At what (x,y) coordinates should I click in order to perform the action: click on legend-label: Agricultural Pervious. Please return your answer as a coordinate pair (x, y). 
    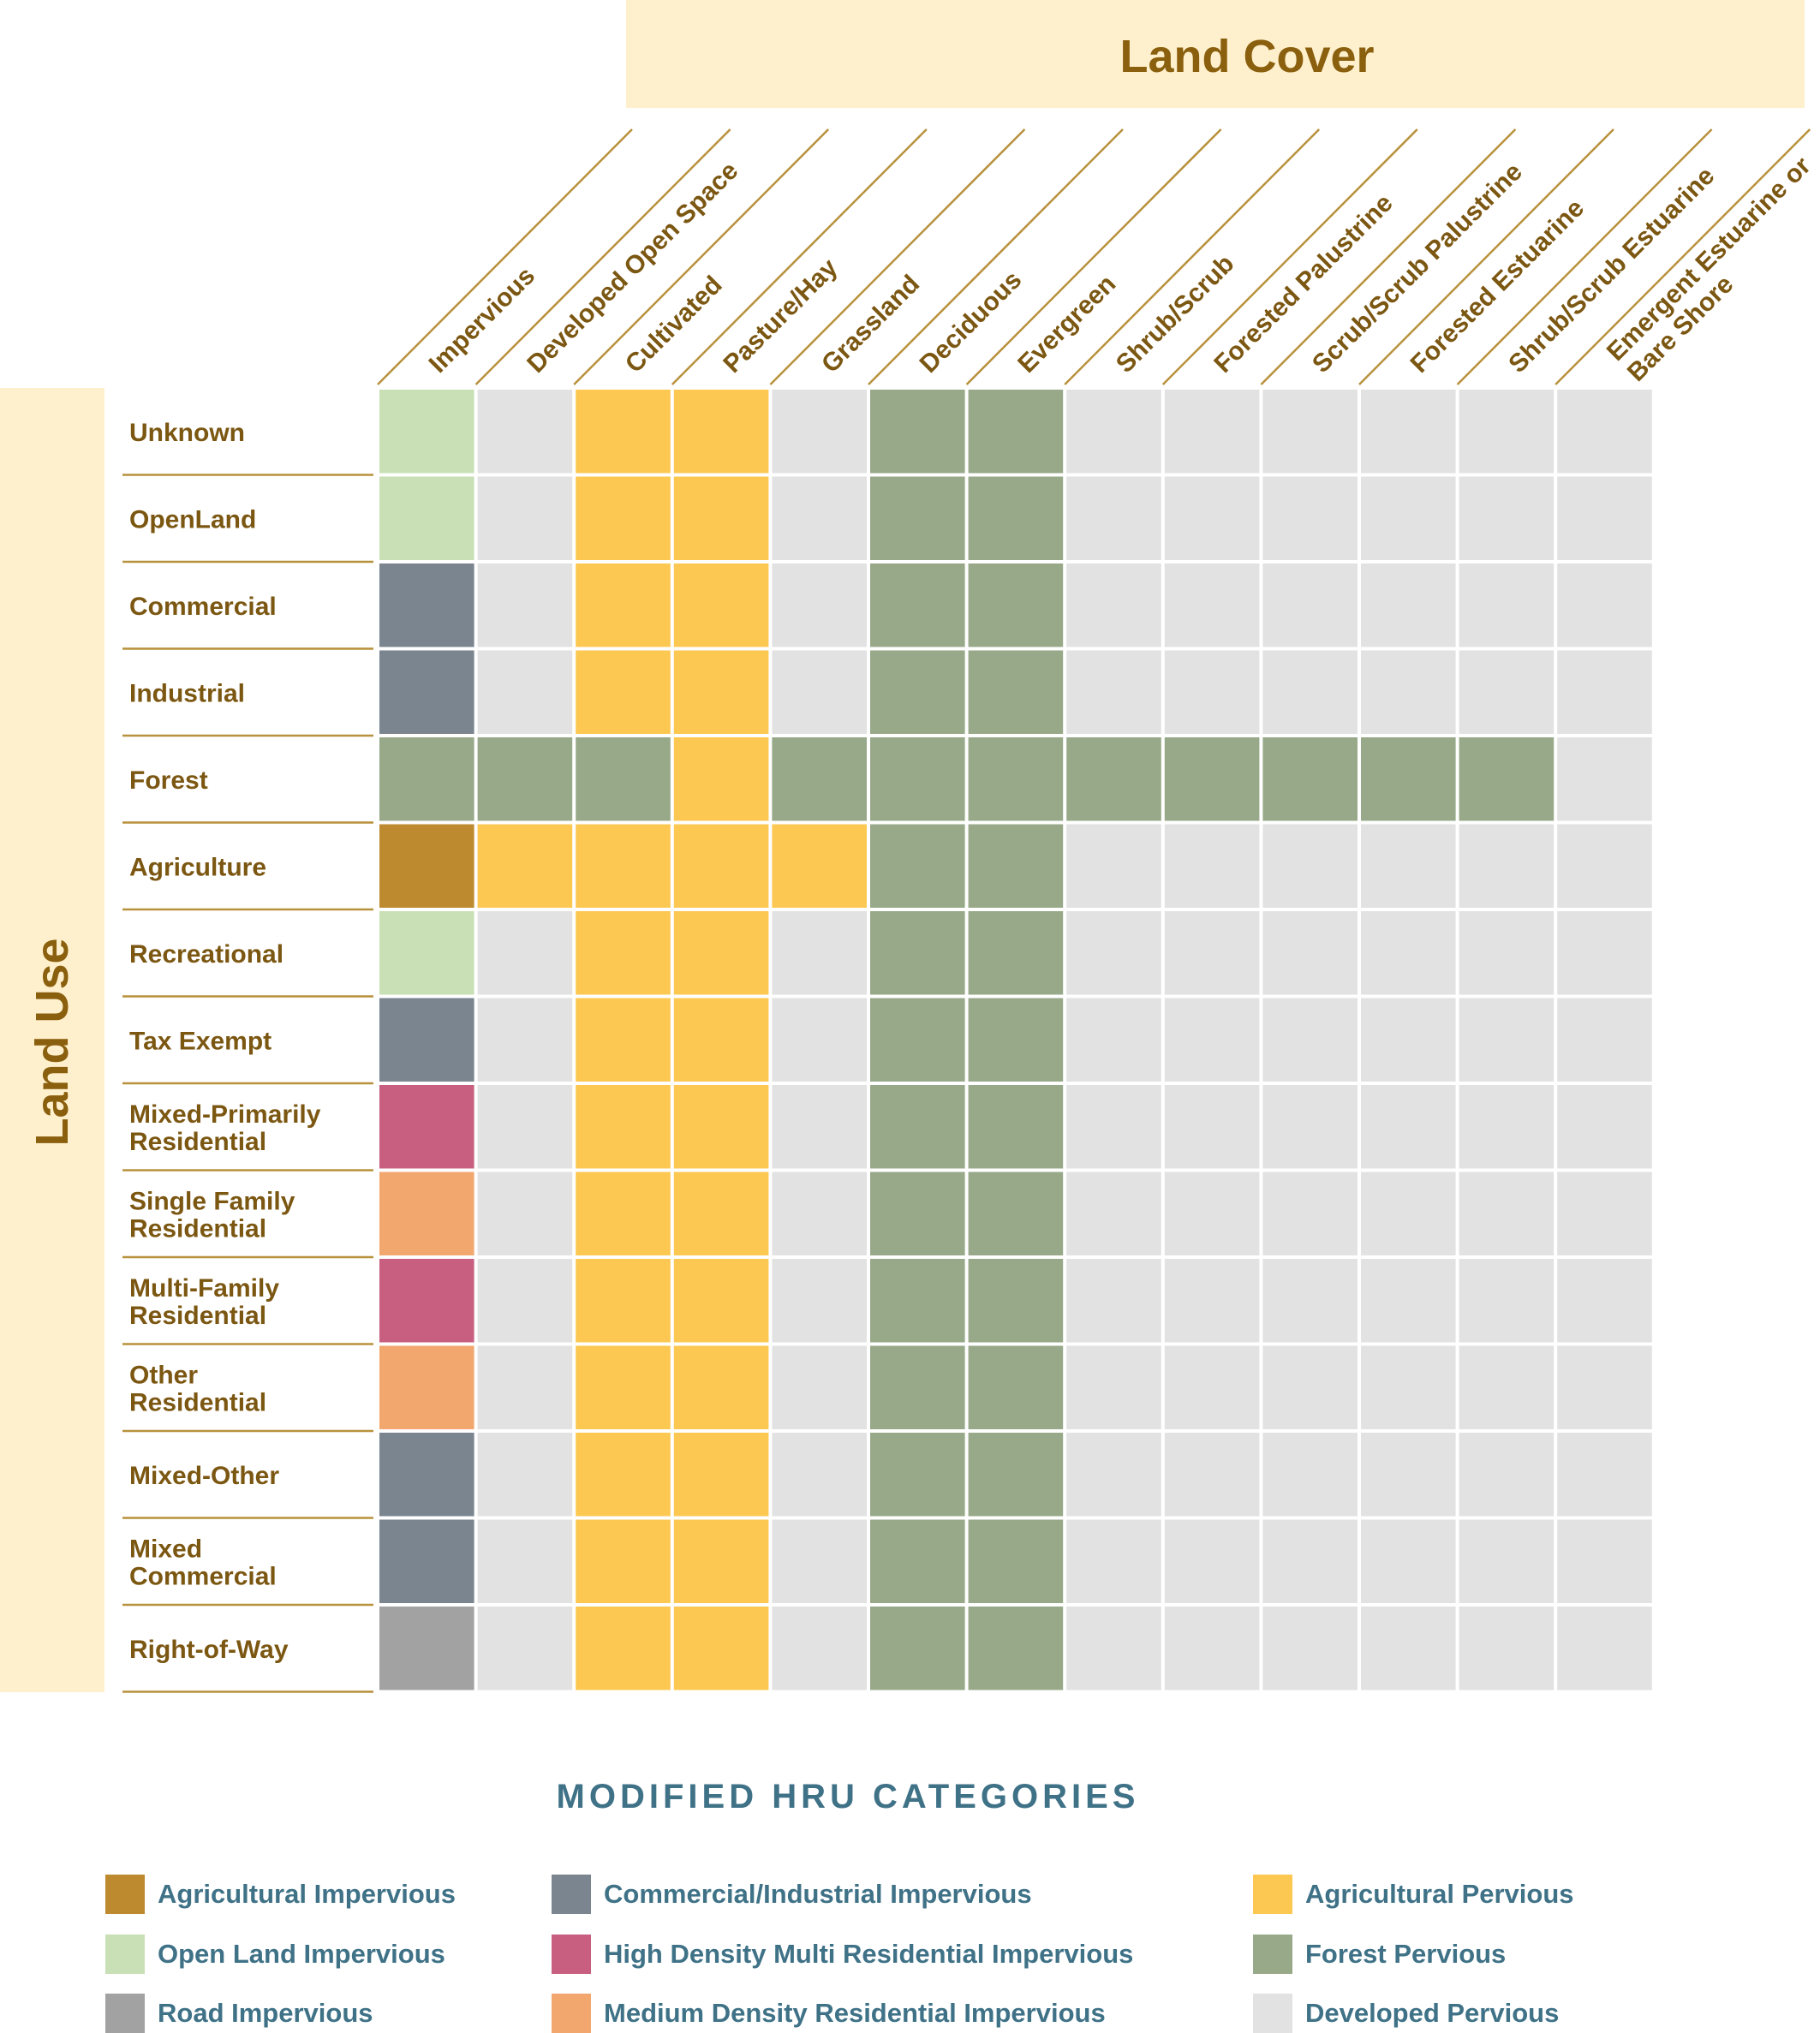
    Looking at the image, I should click on (1439, 1894).